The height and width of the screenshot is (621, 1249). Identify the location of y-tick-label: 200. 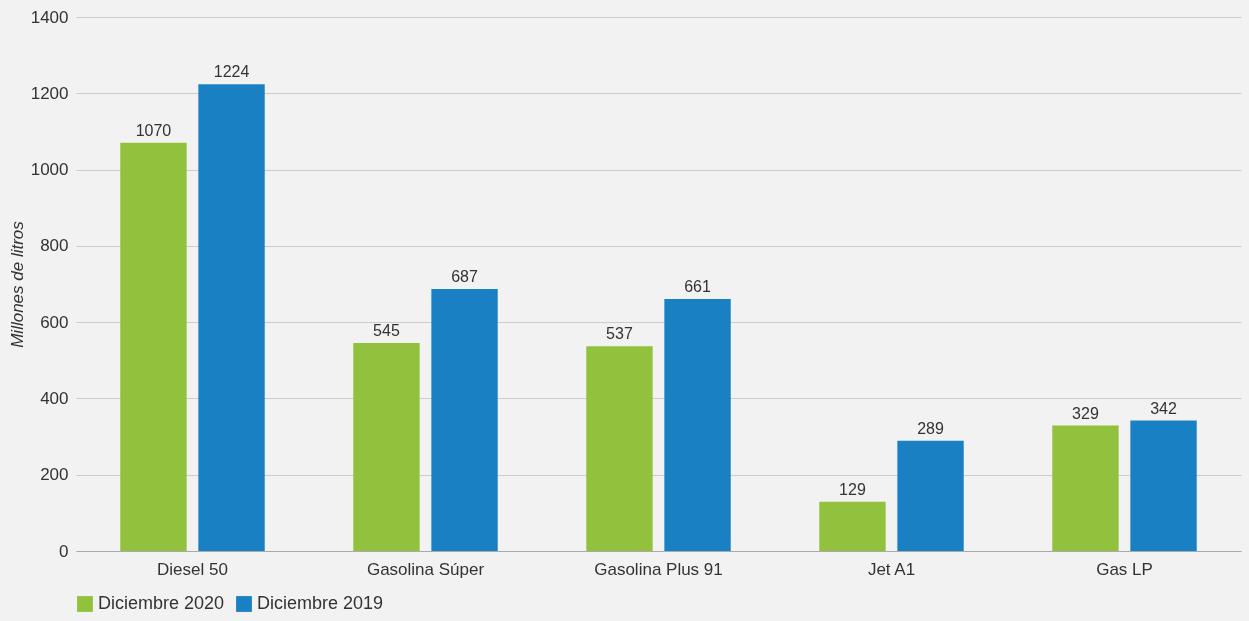
(54, 475).